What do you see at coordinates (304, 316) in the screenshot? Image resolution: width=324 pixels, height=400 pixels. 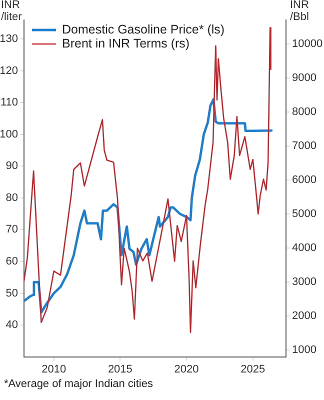 I see `y2-tick-label: 2000` at bounding box center [304, 316].